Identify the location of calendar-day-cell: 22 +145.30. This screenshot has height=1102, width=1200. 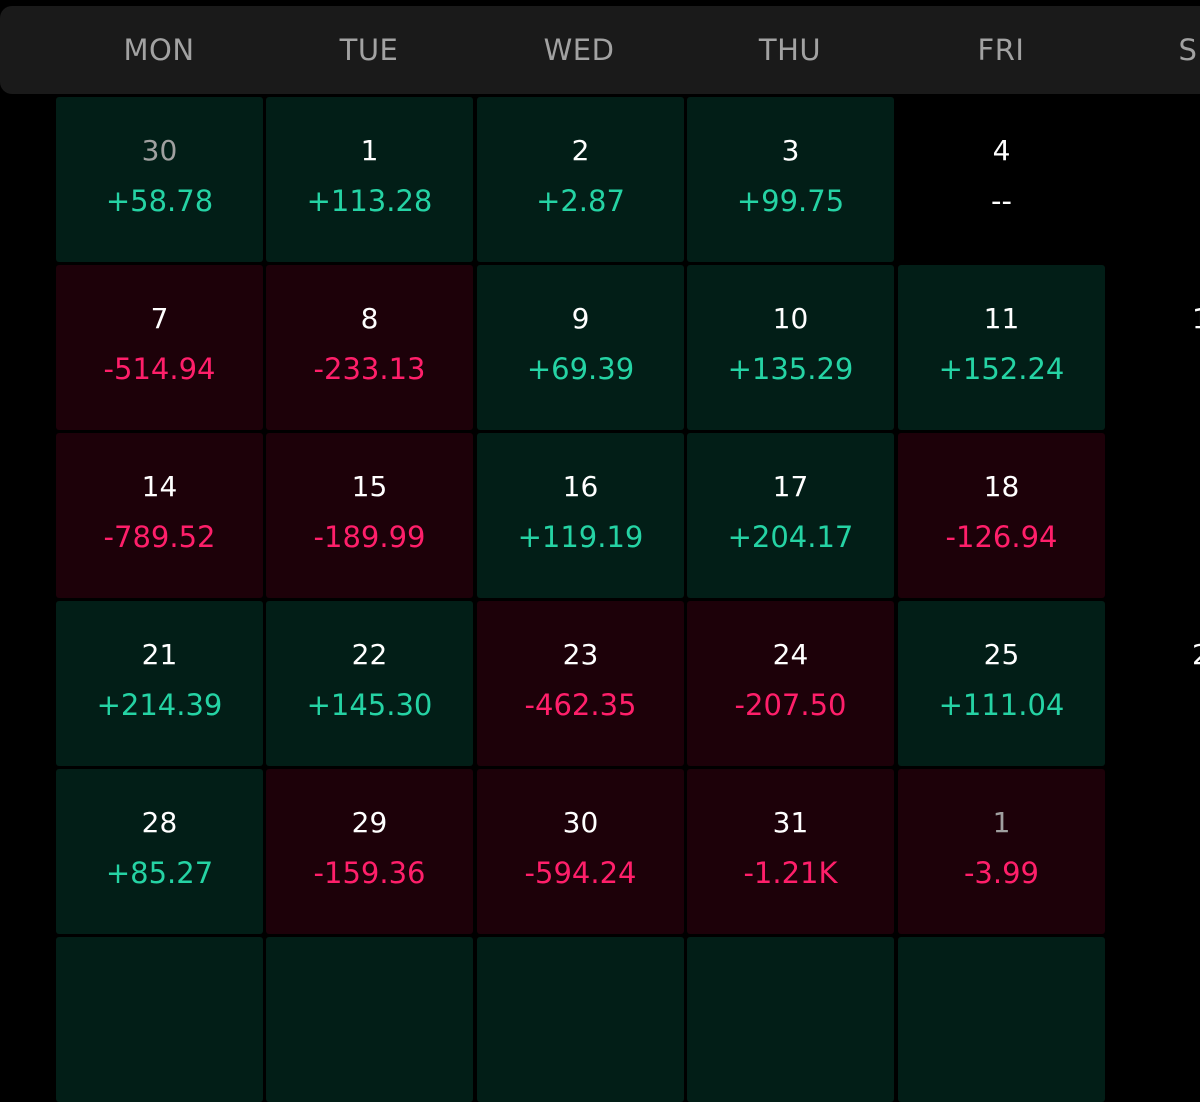
(369, 683).